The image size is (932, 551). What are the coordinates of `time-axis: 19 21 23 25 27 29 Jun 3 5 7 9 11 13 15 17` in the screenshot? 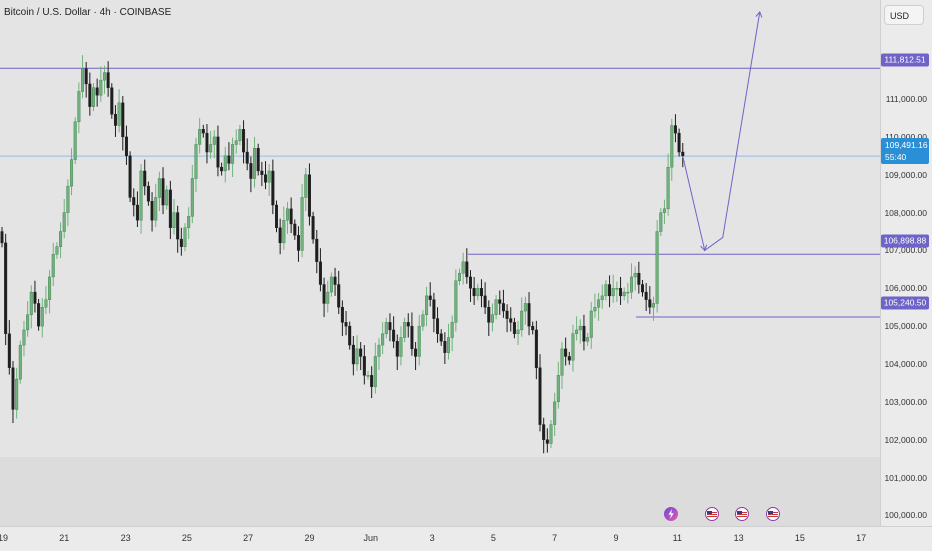 It's located at (466, 538).